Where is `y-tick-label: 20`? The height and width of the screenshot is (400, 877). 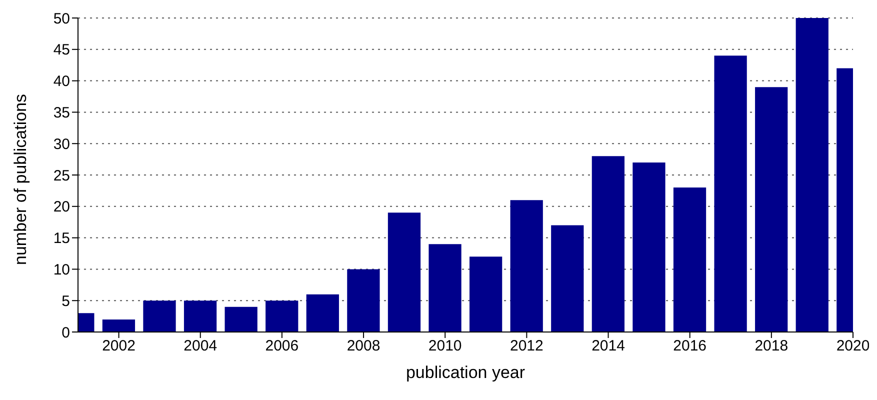
y-tick-label: 20 is located at coordinates (61, 207).